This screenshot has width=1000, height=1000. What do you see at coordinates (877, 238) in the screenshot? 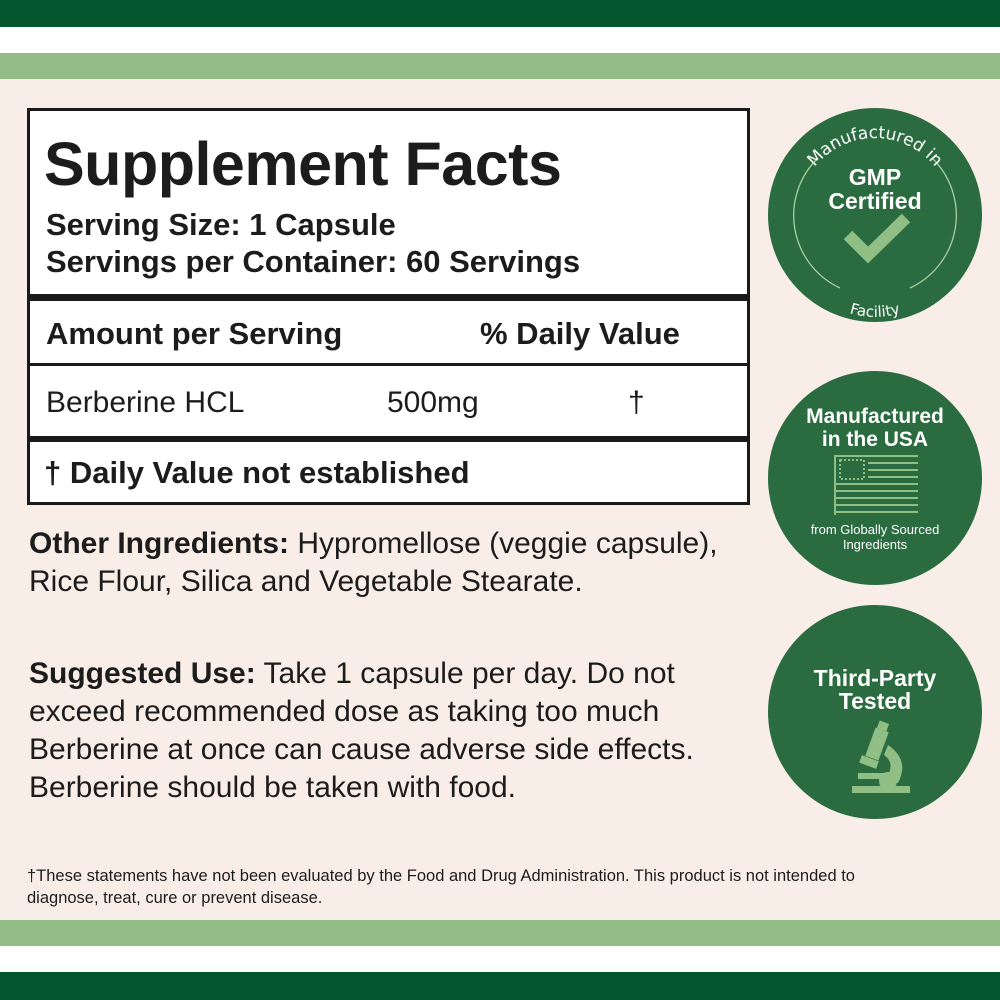
I see `checkmark-icon` at bounding box center [877, 238].